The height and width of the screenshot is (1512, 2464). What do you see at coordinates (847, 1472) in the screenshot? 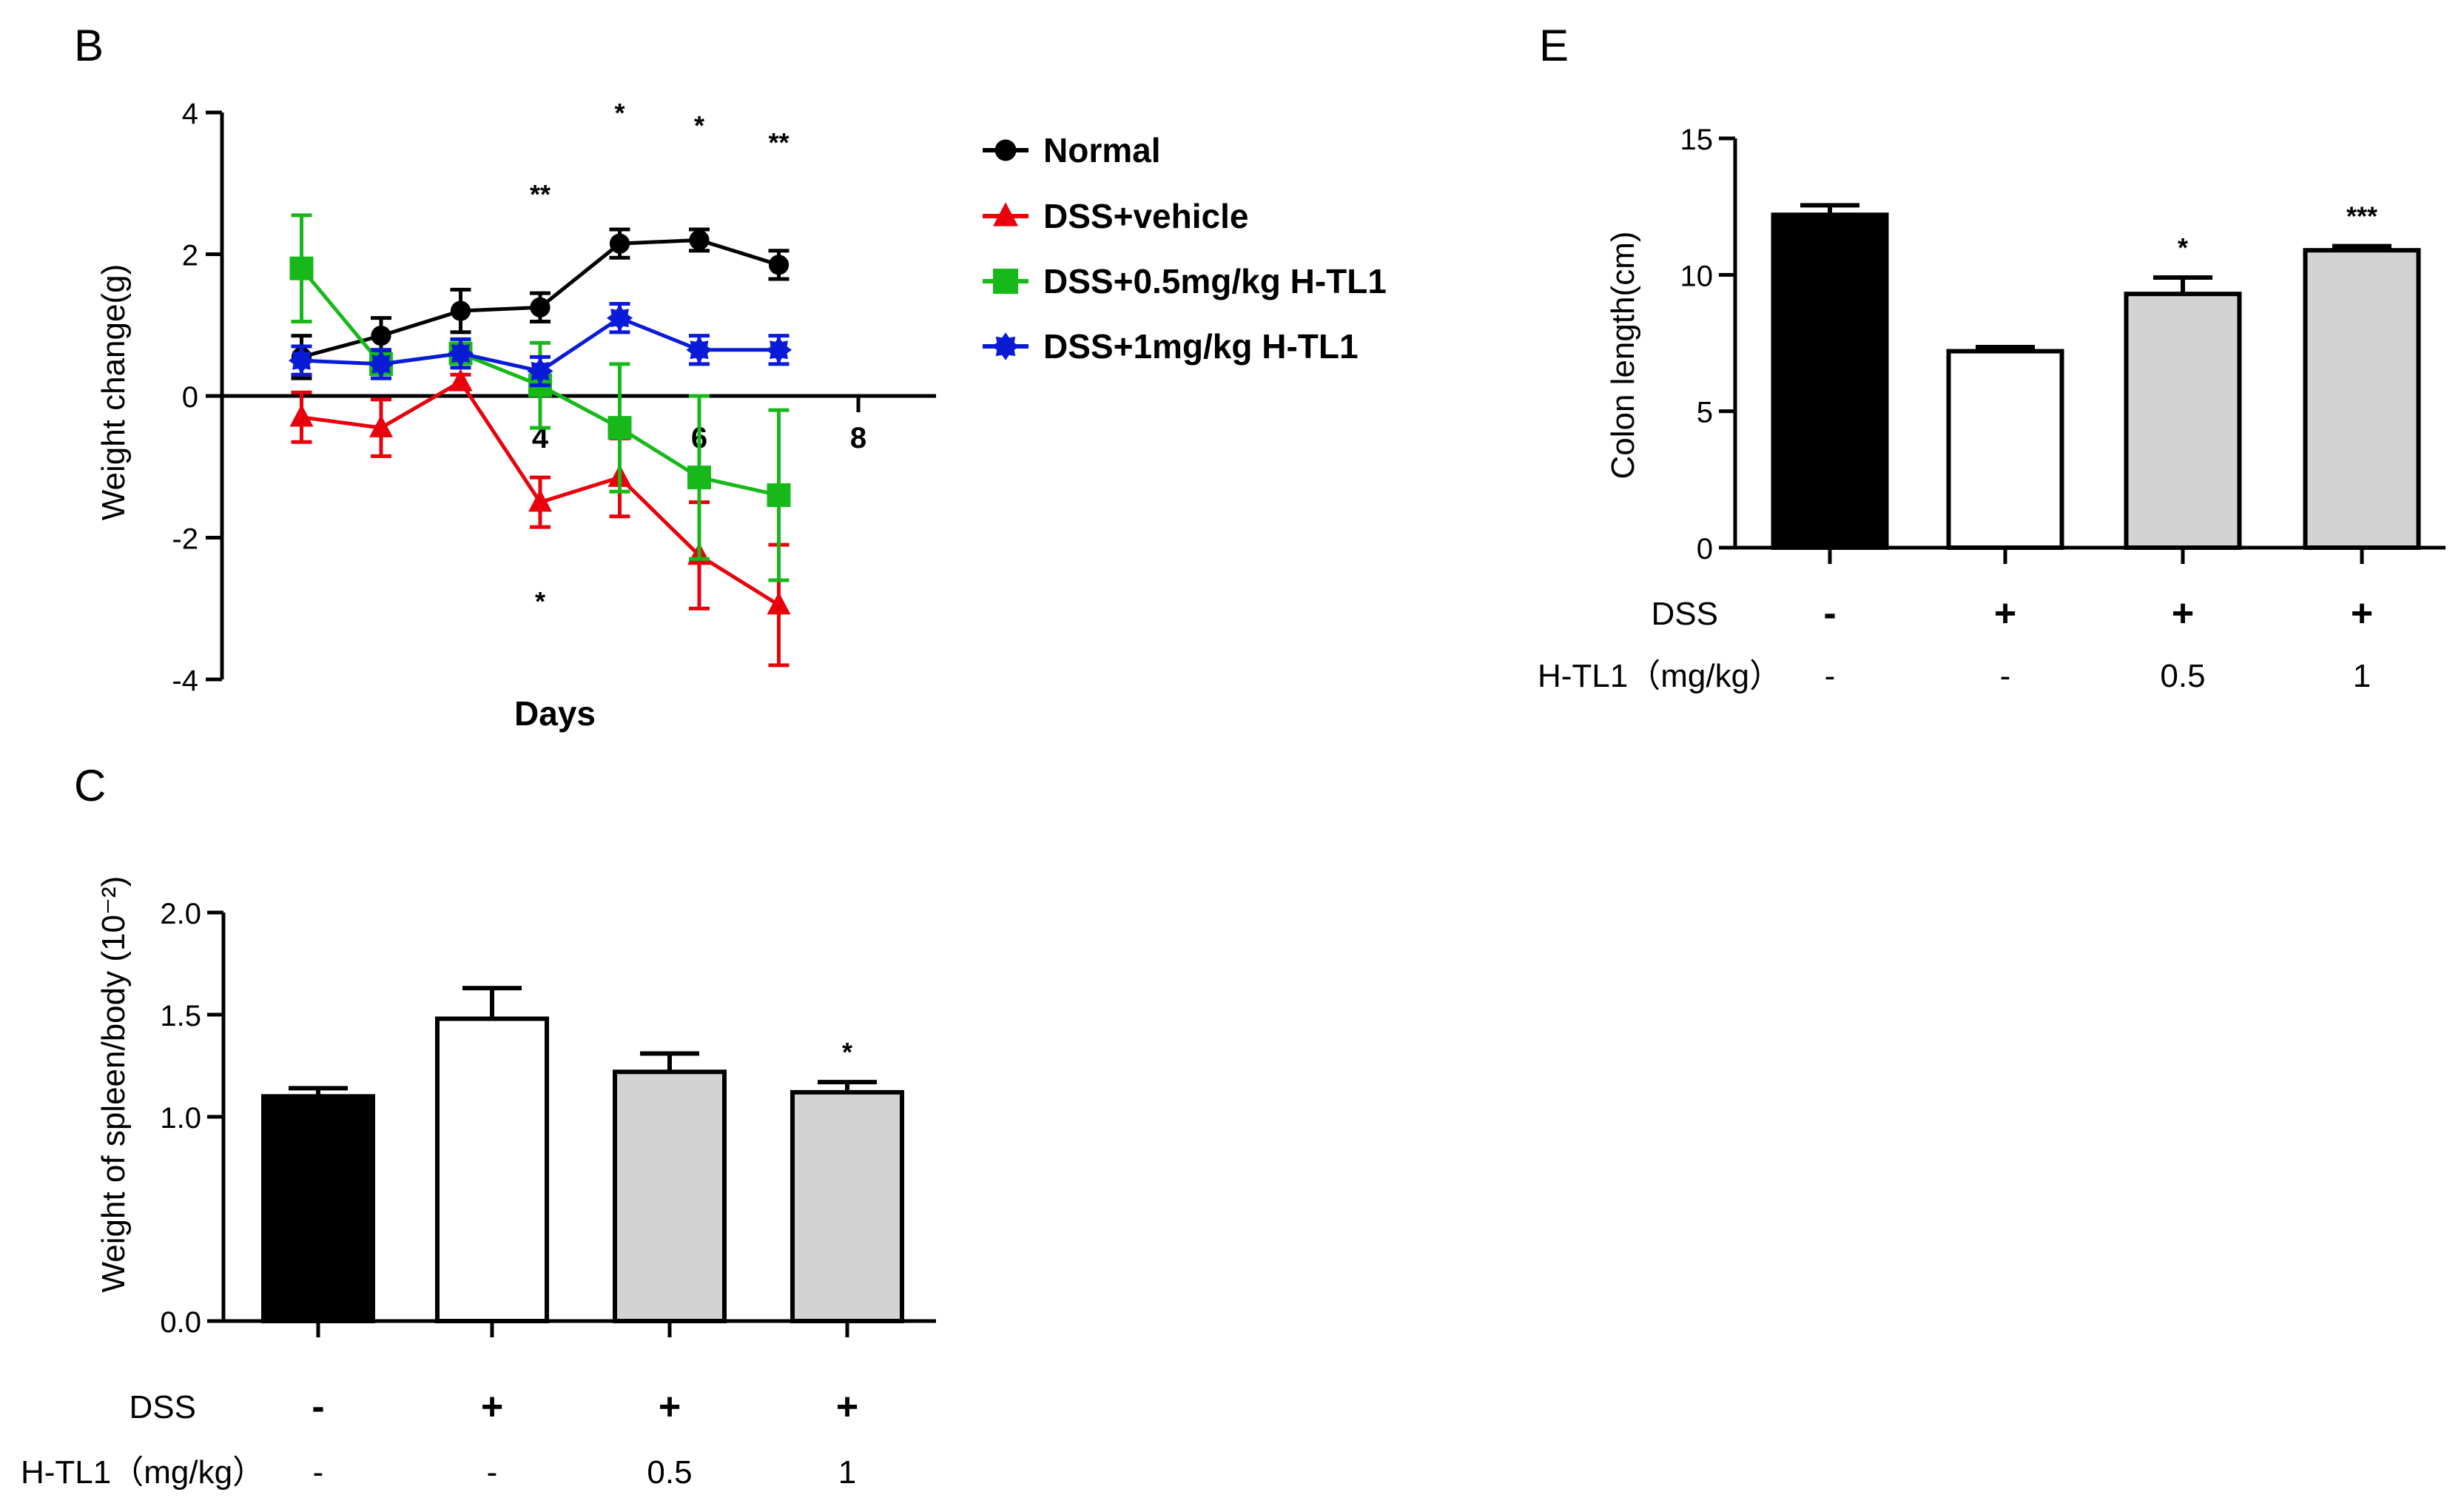
I see `c-chart-htl1-3: 1` at bounding box center [847, 1472].